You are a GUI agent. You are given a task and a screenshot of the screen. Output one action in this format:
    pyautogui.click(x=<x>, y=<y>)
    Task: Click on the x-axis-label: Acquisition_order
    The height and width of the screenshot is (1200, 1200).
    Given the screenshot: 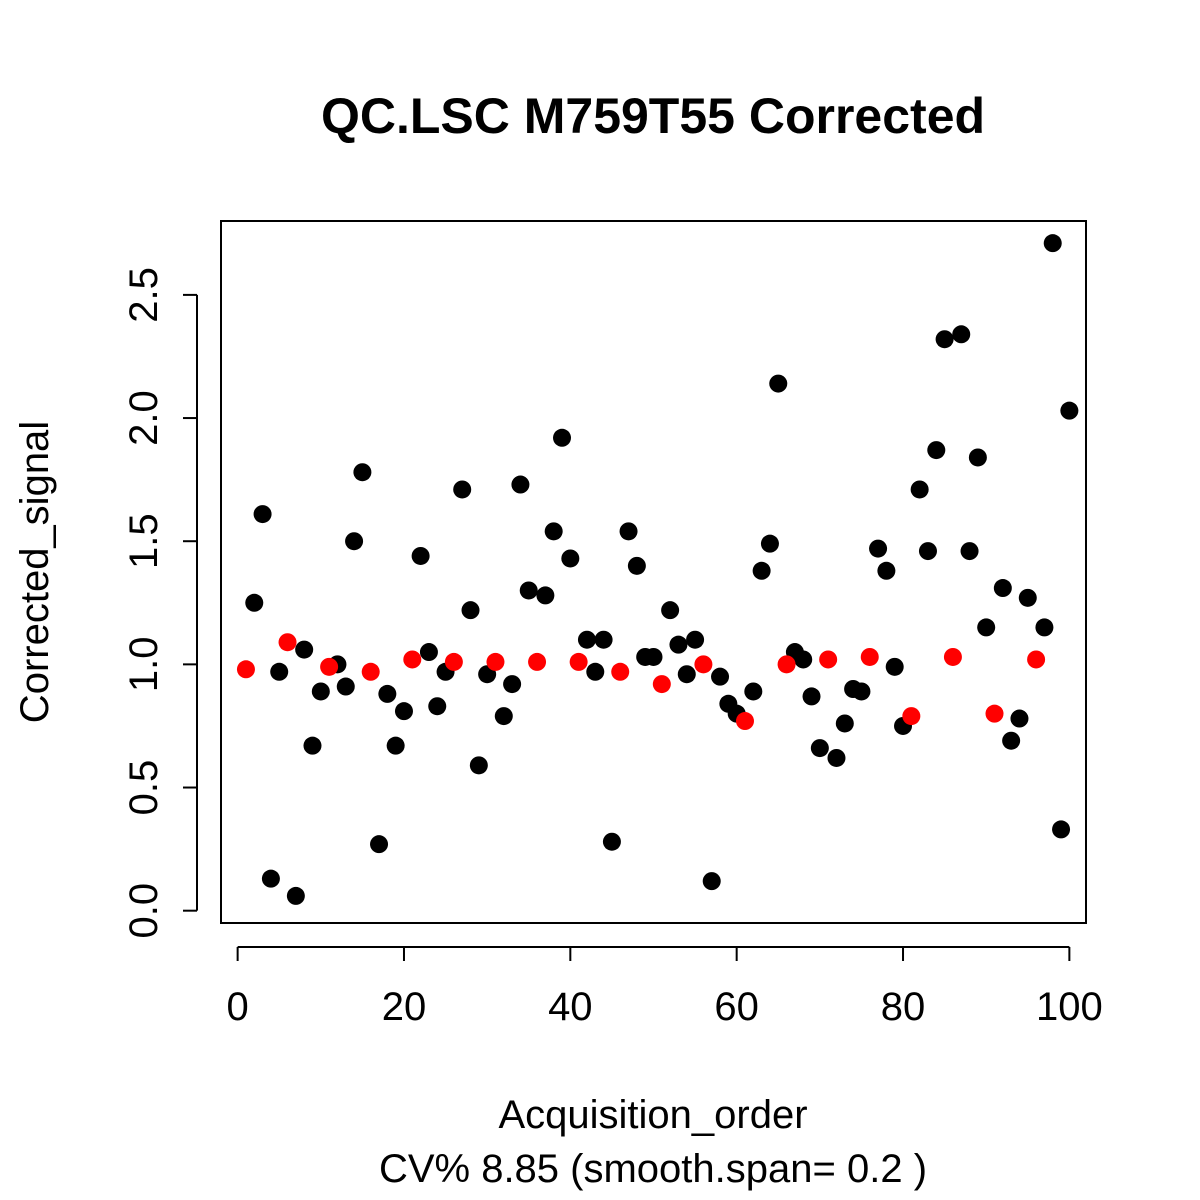 What is the action you would take?
    pyautogui.click(x=652, y=1115)
    